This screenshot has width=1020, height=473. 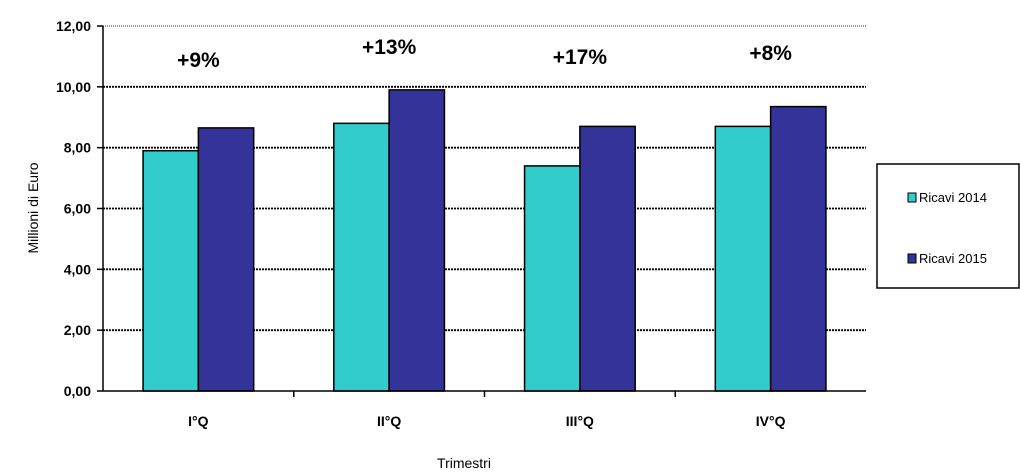 I want to click on y-tick-label: 0,00, so click(x=77, y=391).